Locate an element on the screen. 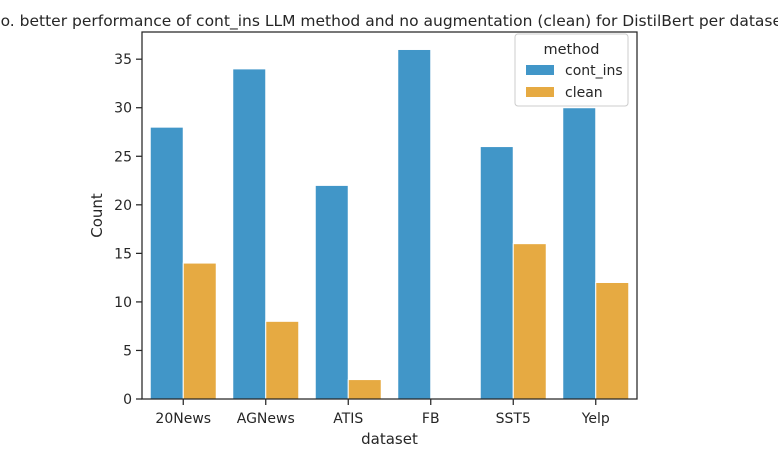 The width and height of the screenshot is (778, 457). y-tick-label: 0 is located at coordinates (127, 400).